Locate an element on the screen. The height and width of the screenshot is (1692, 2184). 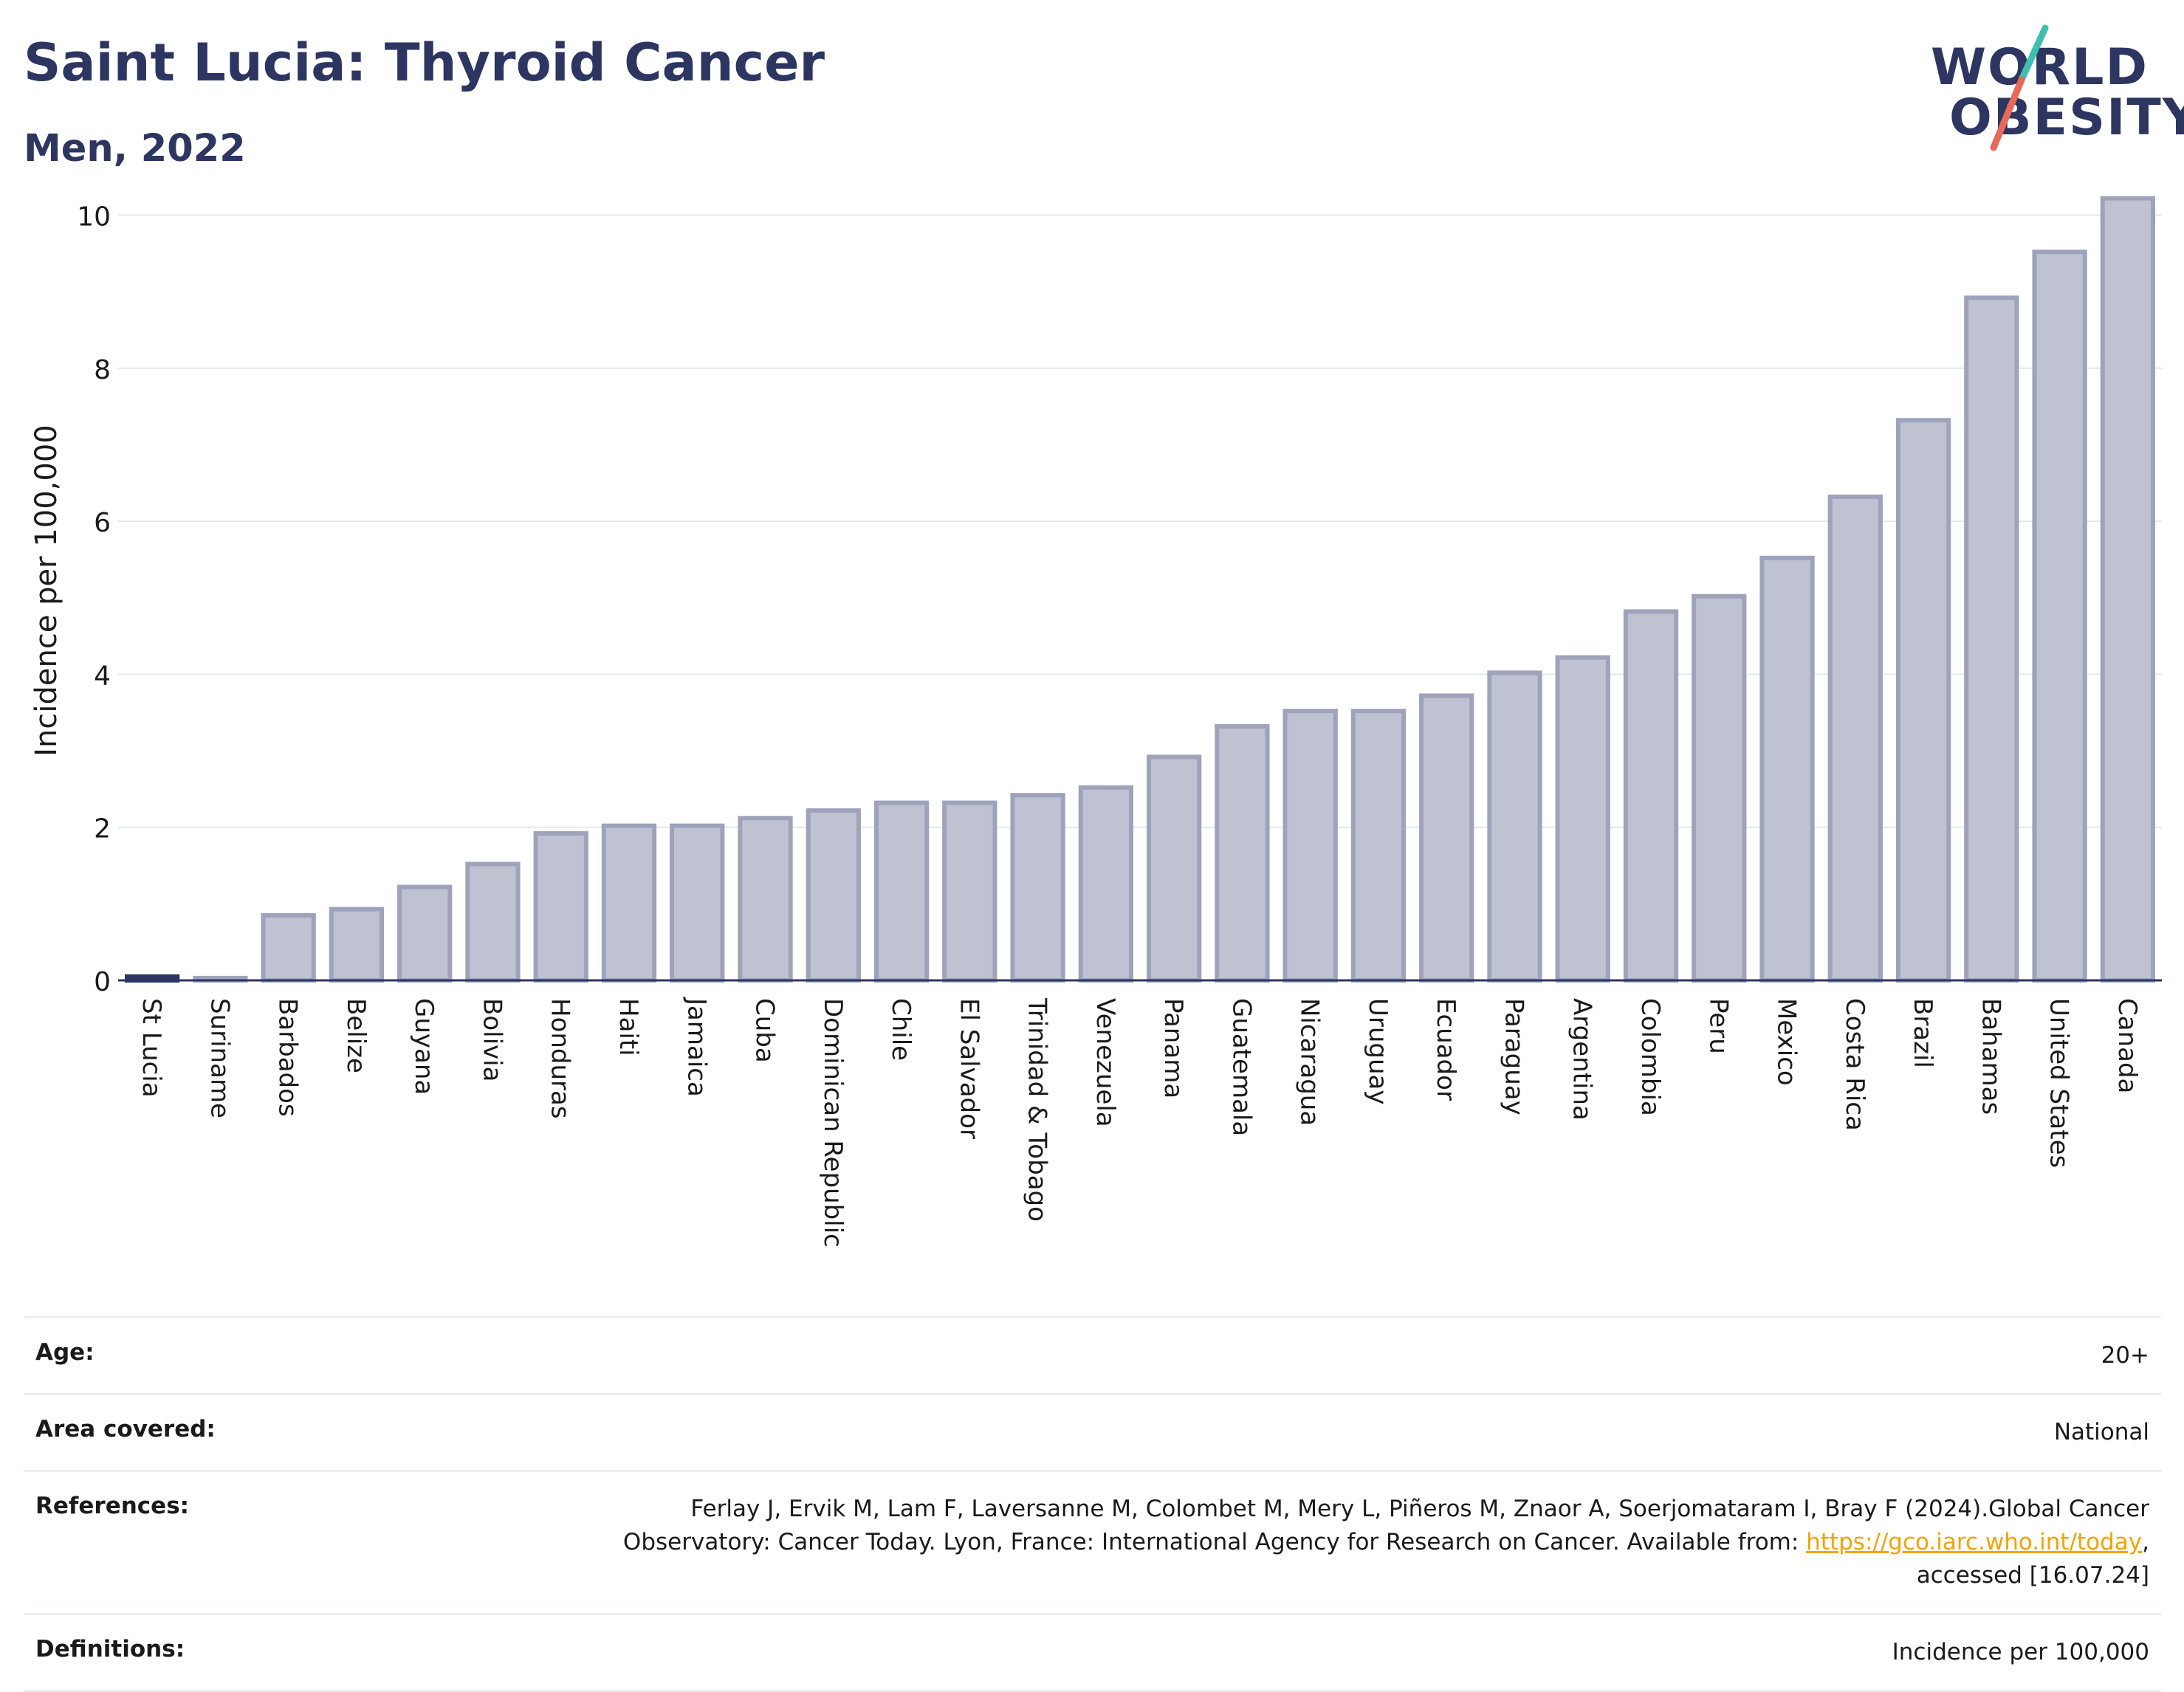
x-tick-label: Bolivia is located at coordinates (492, 1039).